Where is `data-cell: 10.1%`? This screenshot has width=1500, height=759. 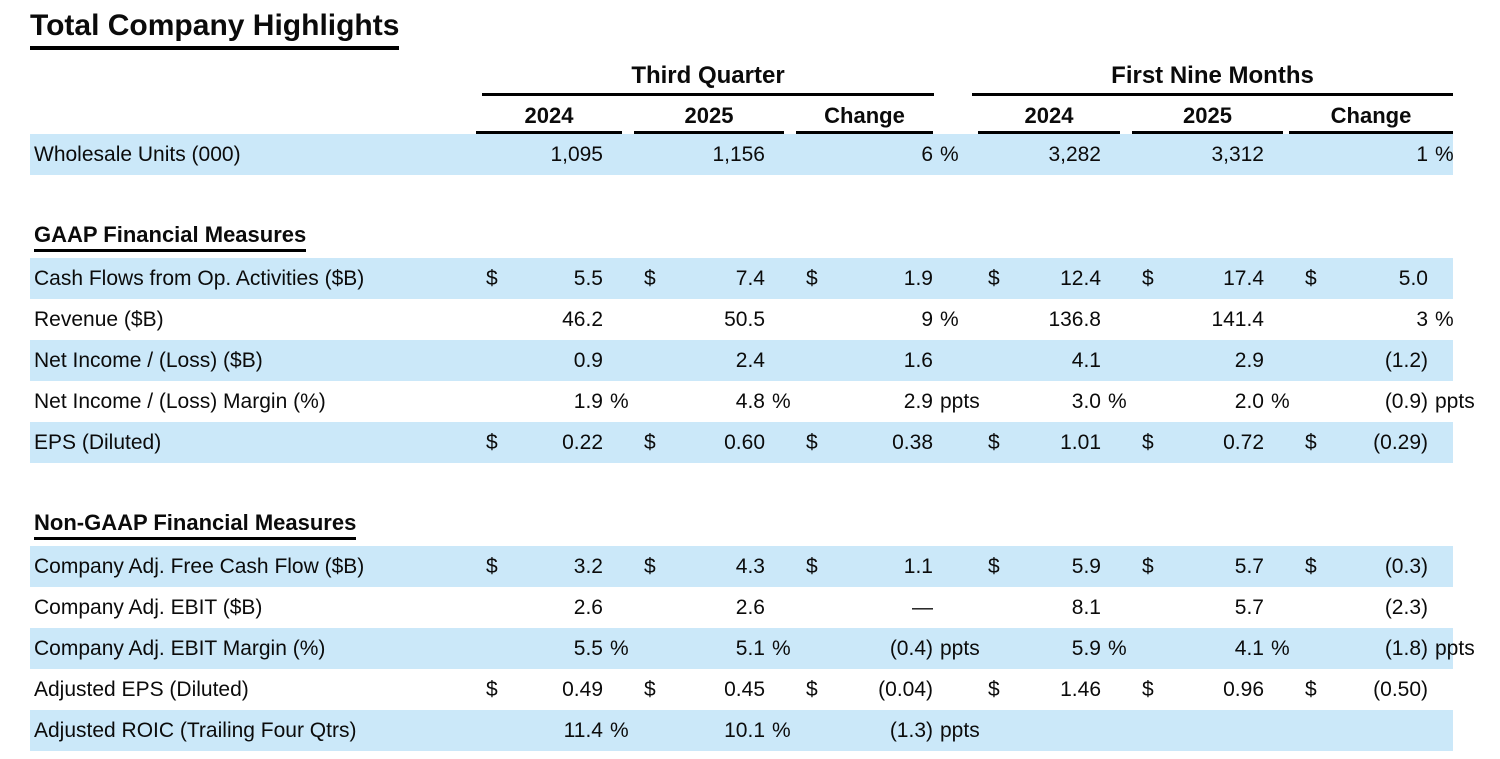 data-cell: 10.1% is located at coordinates (709, 730).